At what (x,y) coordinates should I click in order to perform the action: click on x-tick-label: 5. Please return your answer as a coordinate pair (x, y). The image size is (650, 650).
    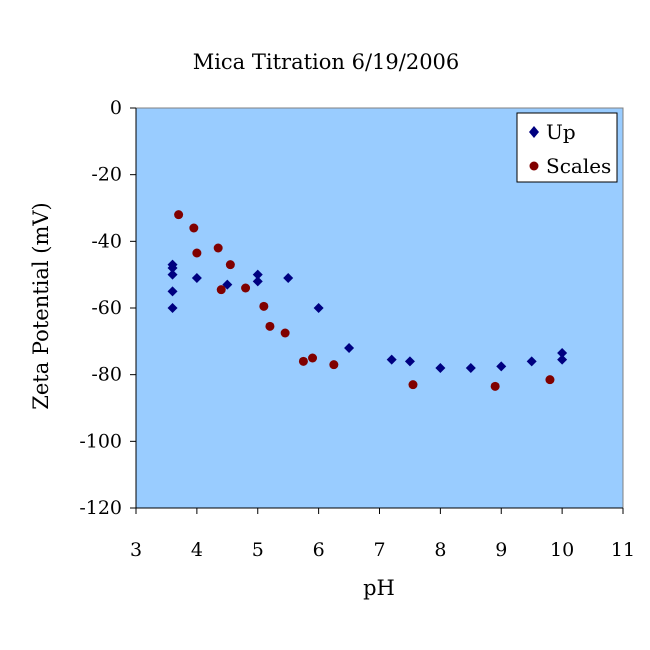
    Looking at the image, I should click on (258, 550).